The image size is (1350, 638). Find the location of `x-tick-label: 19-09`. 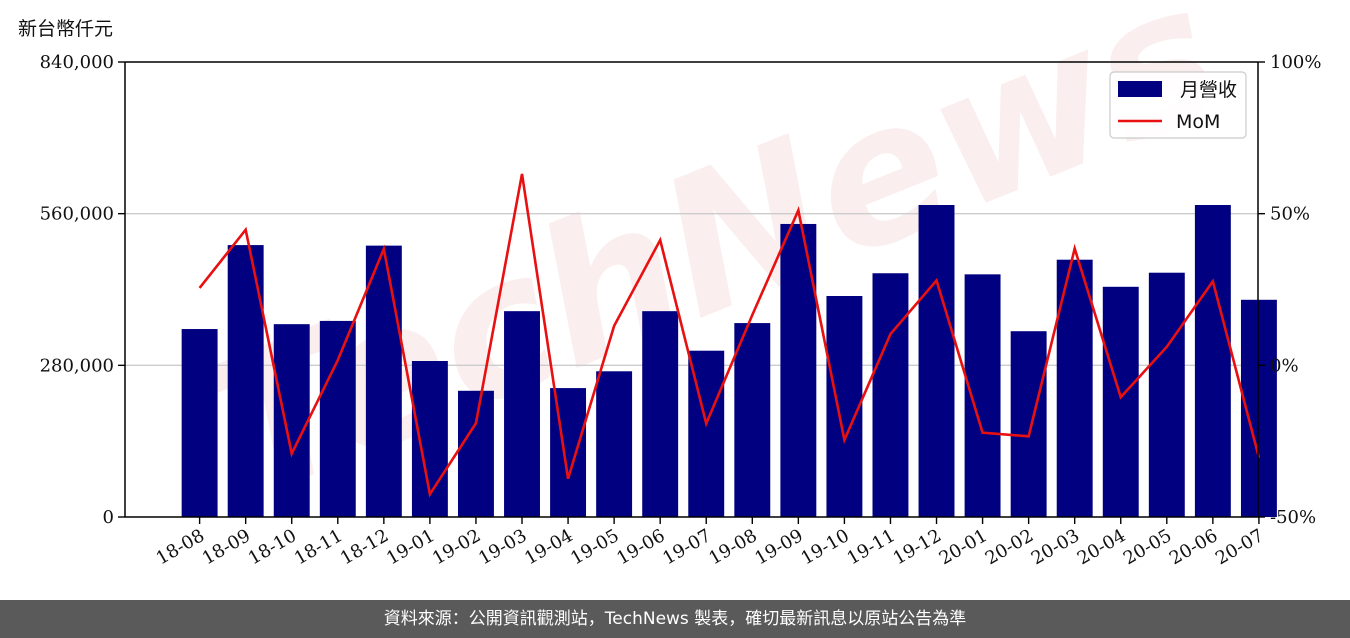

x-tick-label: 19-09 is located at coordinates (778, 547).